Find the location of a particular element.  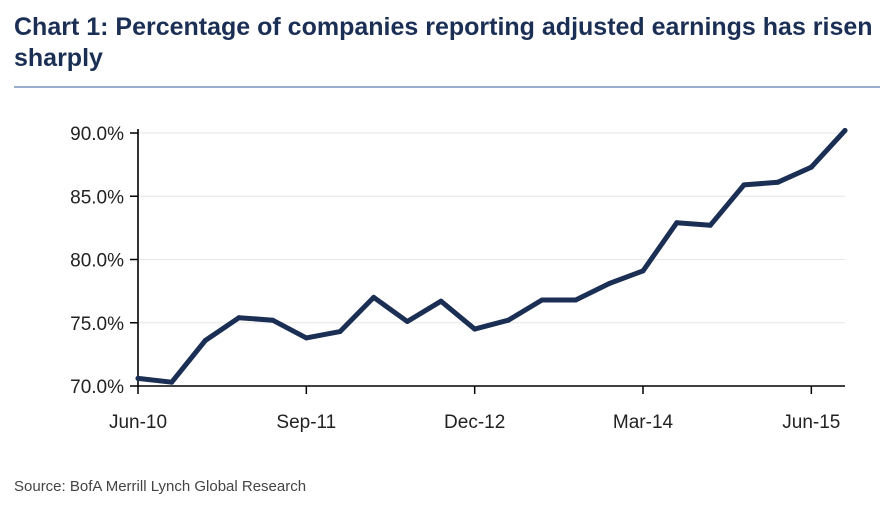

y-tick-label: 70.0% is located at coordinates (97, 387).